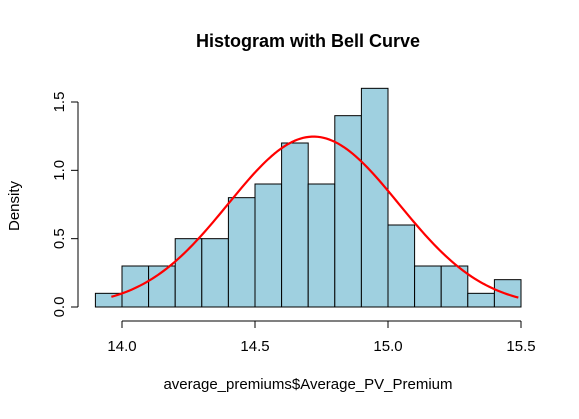 Image resolution: width=579 pixels, height=419 pixels. Describe the element at coordinates (308, 41) in the screenshot. I see `chart-title: Histogram with Bell Curve` at that location.